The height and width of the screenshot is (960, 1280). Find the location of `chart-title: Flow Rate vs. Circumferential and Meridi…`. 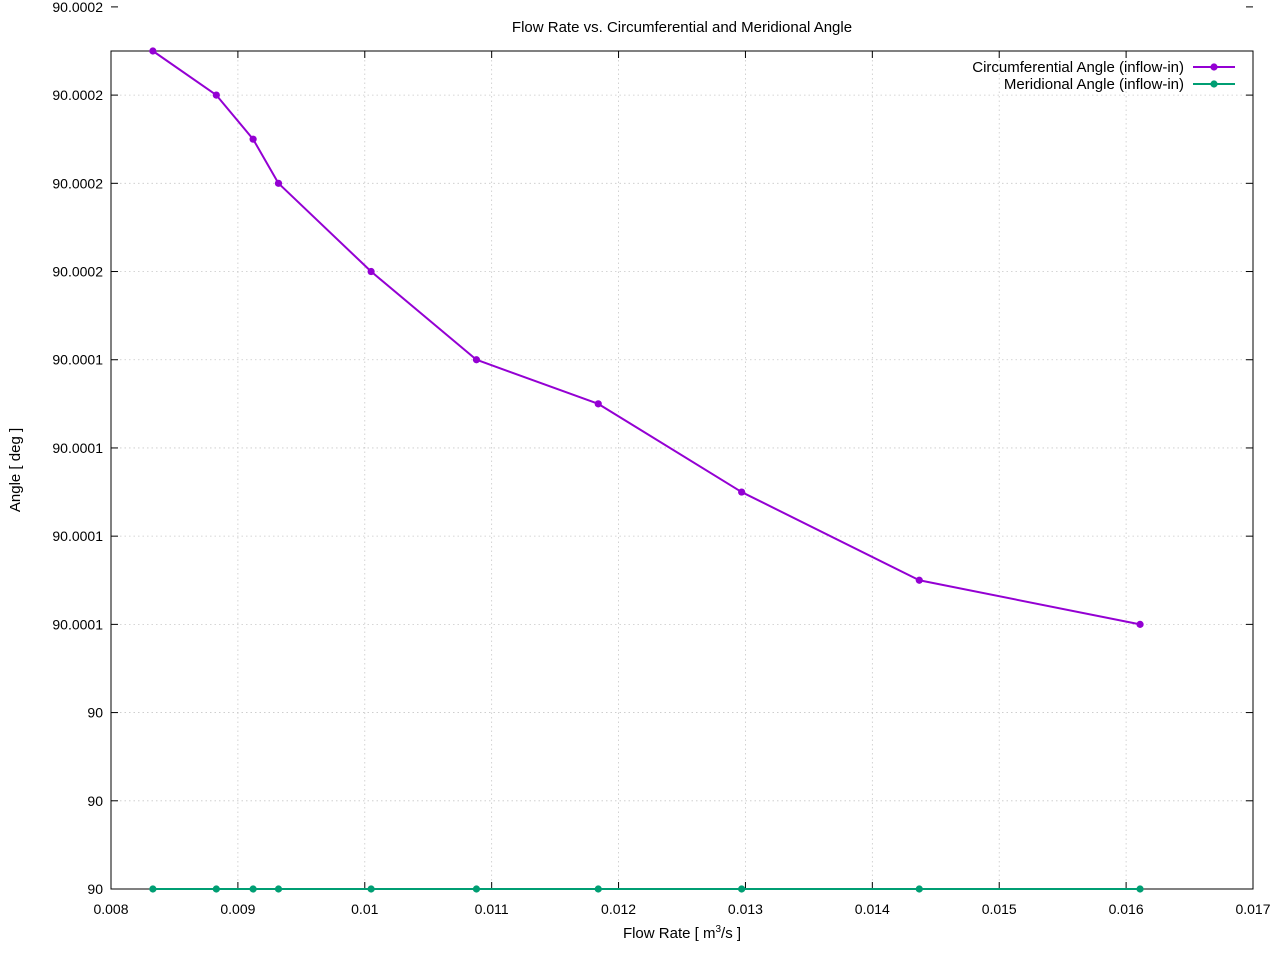

chart-title: Flow Rate vs. Circumferential and Meridi… is located at coordinates (682, 27).